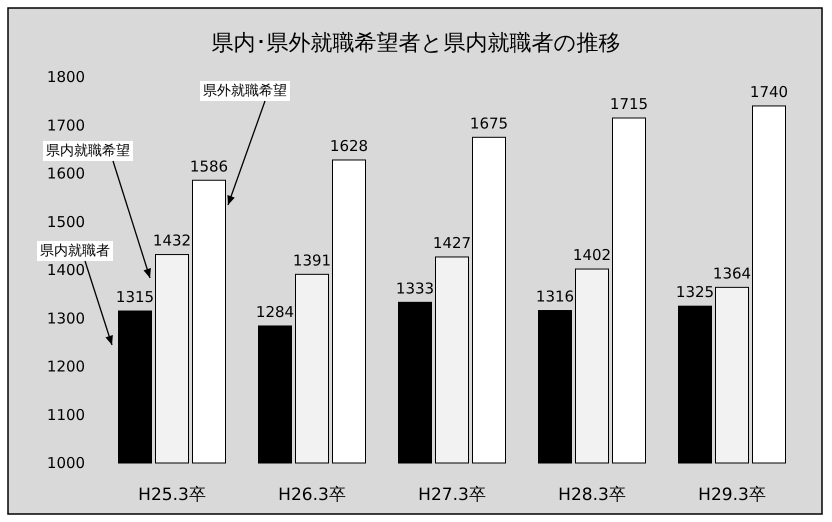 The height and width of the screenshot is (522, 832). I want to click on text: 県外就職希望, so click(245, 91).